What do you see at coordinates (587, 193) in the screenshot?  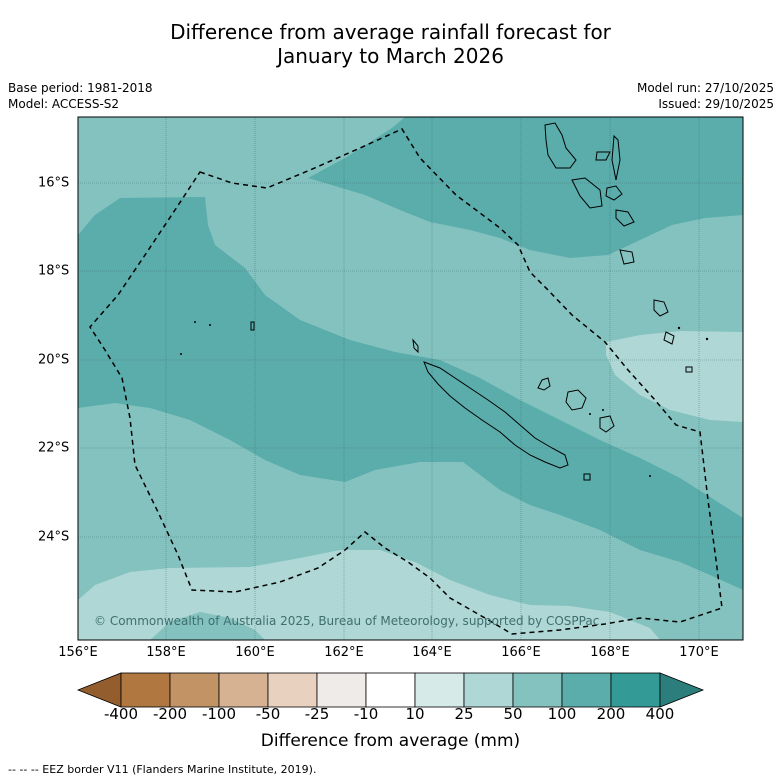 I see `malekula-island` at bounding box center [587, 193].